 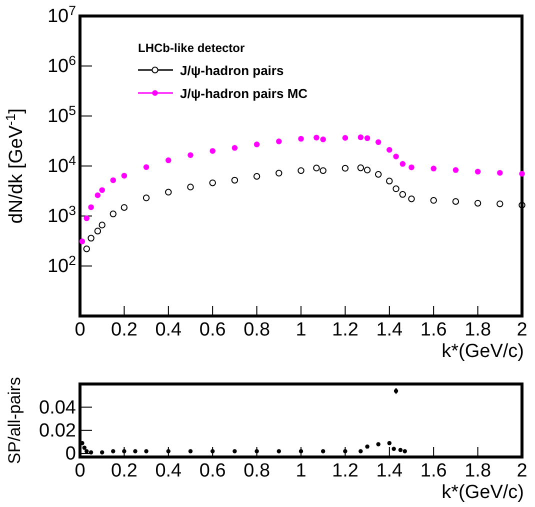 What do you see at coordinates (478, 329) in the screenshot?
I see `x-tick-label: 1.8` at bounding box center [478, 329].